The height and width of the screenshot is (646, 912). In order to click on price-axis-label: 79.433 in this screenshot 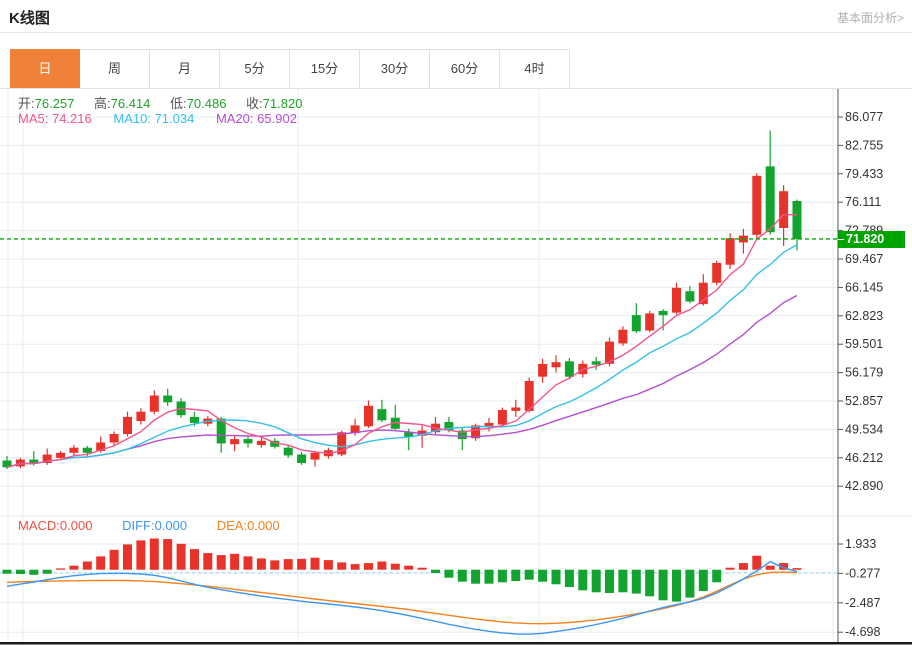, I will do `click(864, 174)`.